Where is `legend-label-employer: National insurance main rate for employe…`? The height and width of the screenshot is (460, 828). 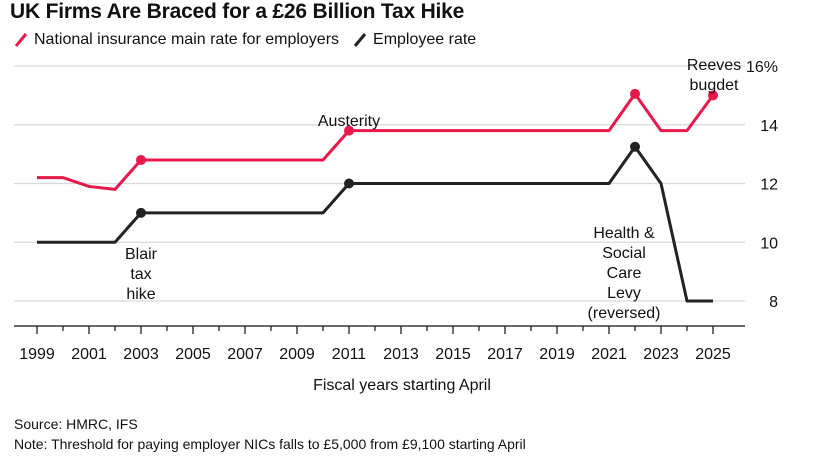
legend-label-employer: National insurance main rate for employe… is located at coordinates (187, 39).